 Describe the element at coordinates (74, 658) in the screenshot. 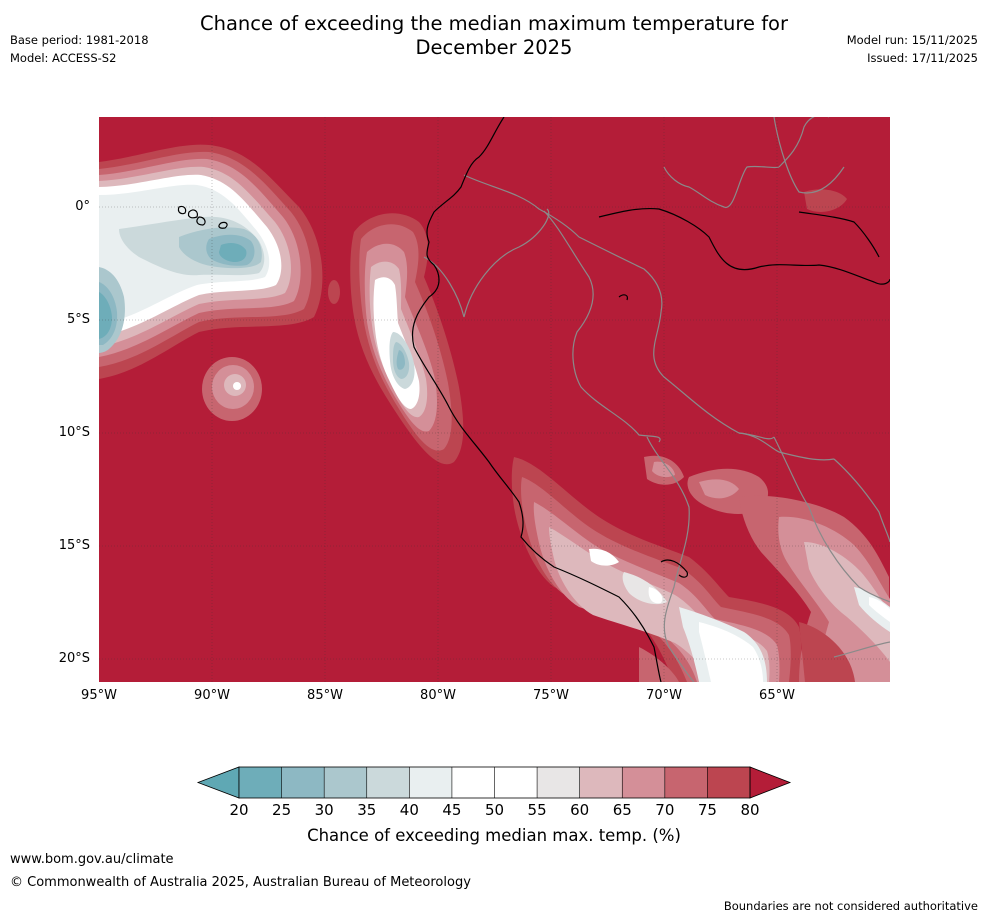

I see `lat-label-20s: 20°S` at that location.